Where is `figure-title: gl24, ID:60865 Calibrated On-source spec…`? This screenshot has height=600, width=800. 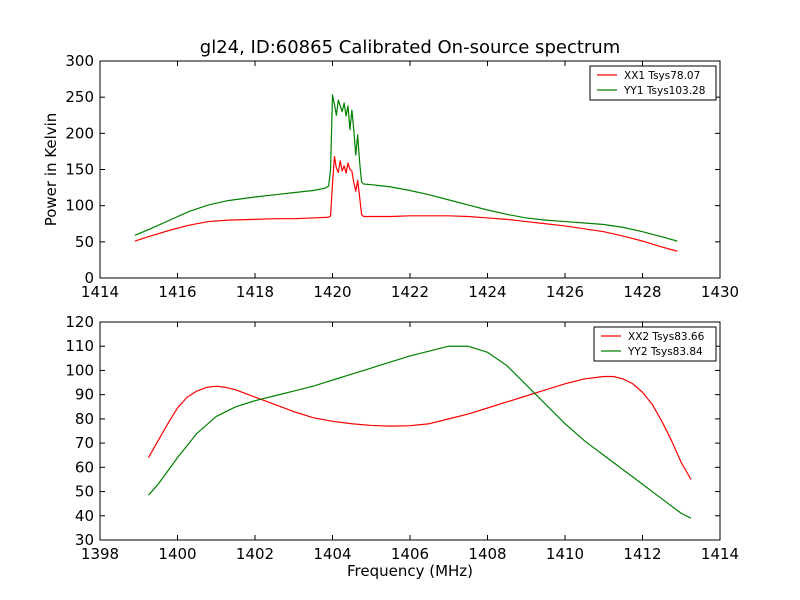
figure-title: gl24, ID:60865 Calibrated On-source spec… is located at coordinates (410, 47).